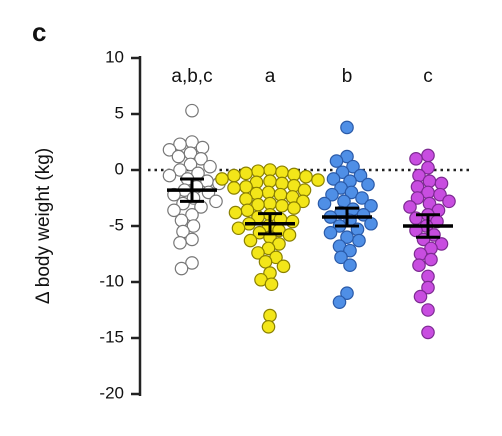 The image size is (502, 436). I want to click on y-tick-label: 10, so click(114, 56).